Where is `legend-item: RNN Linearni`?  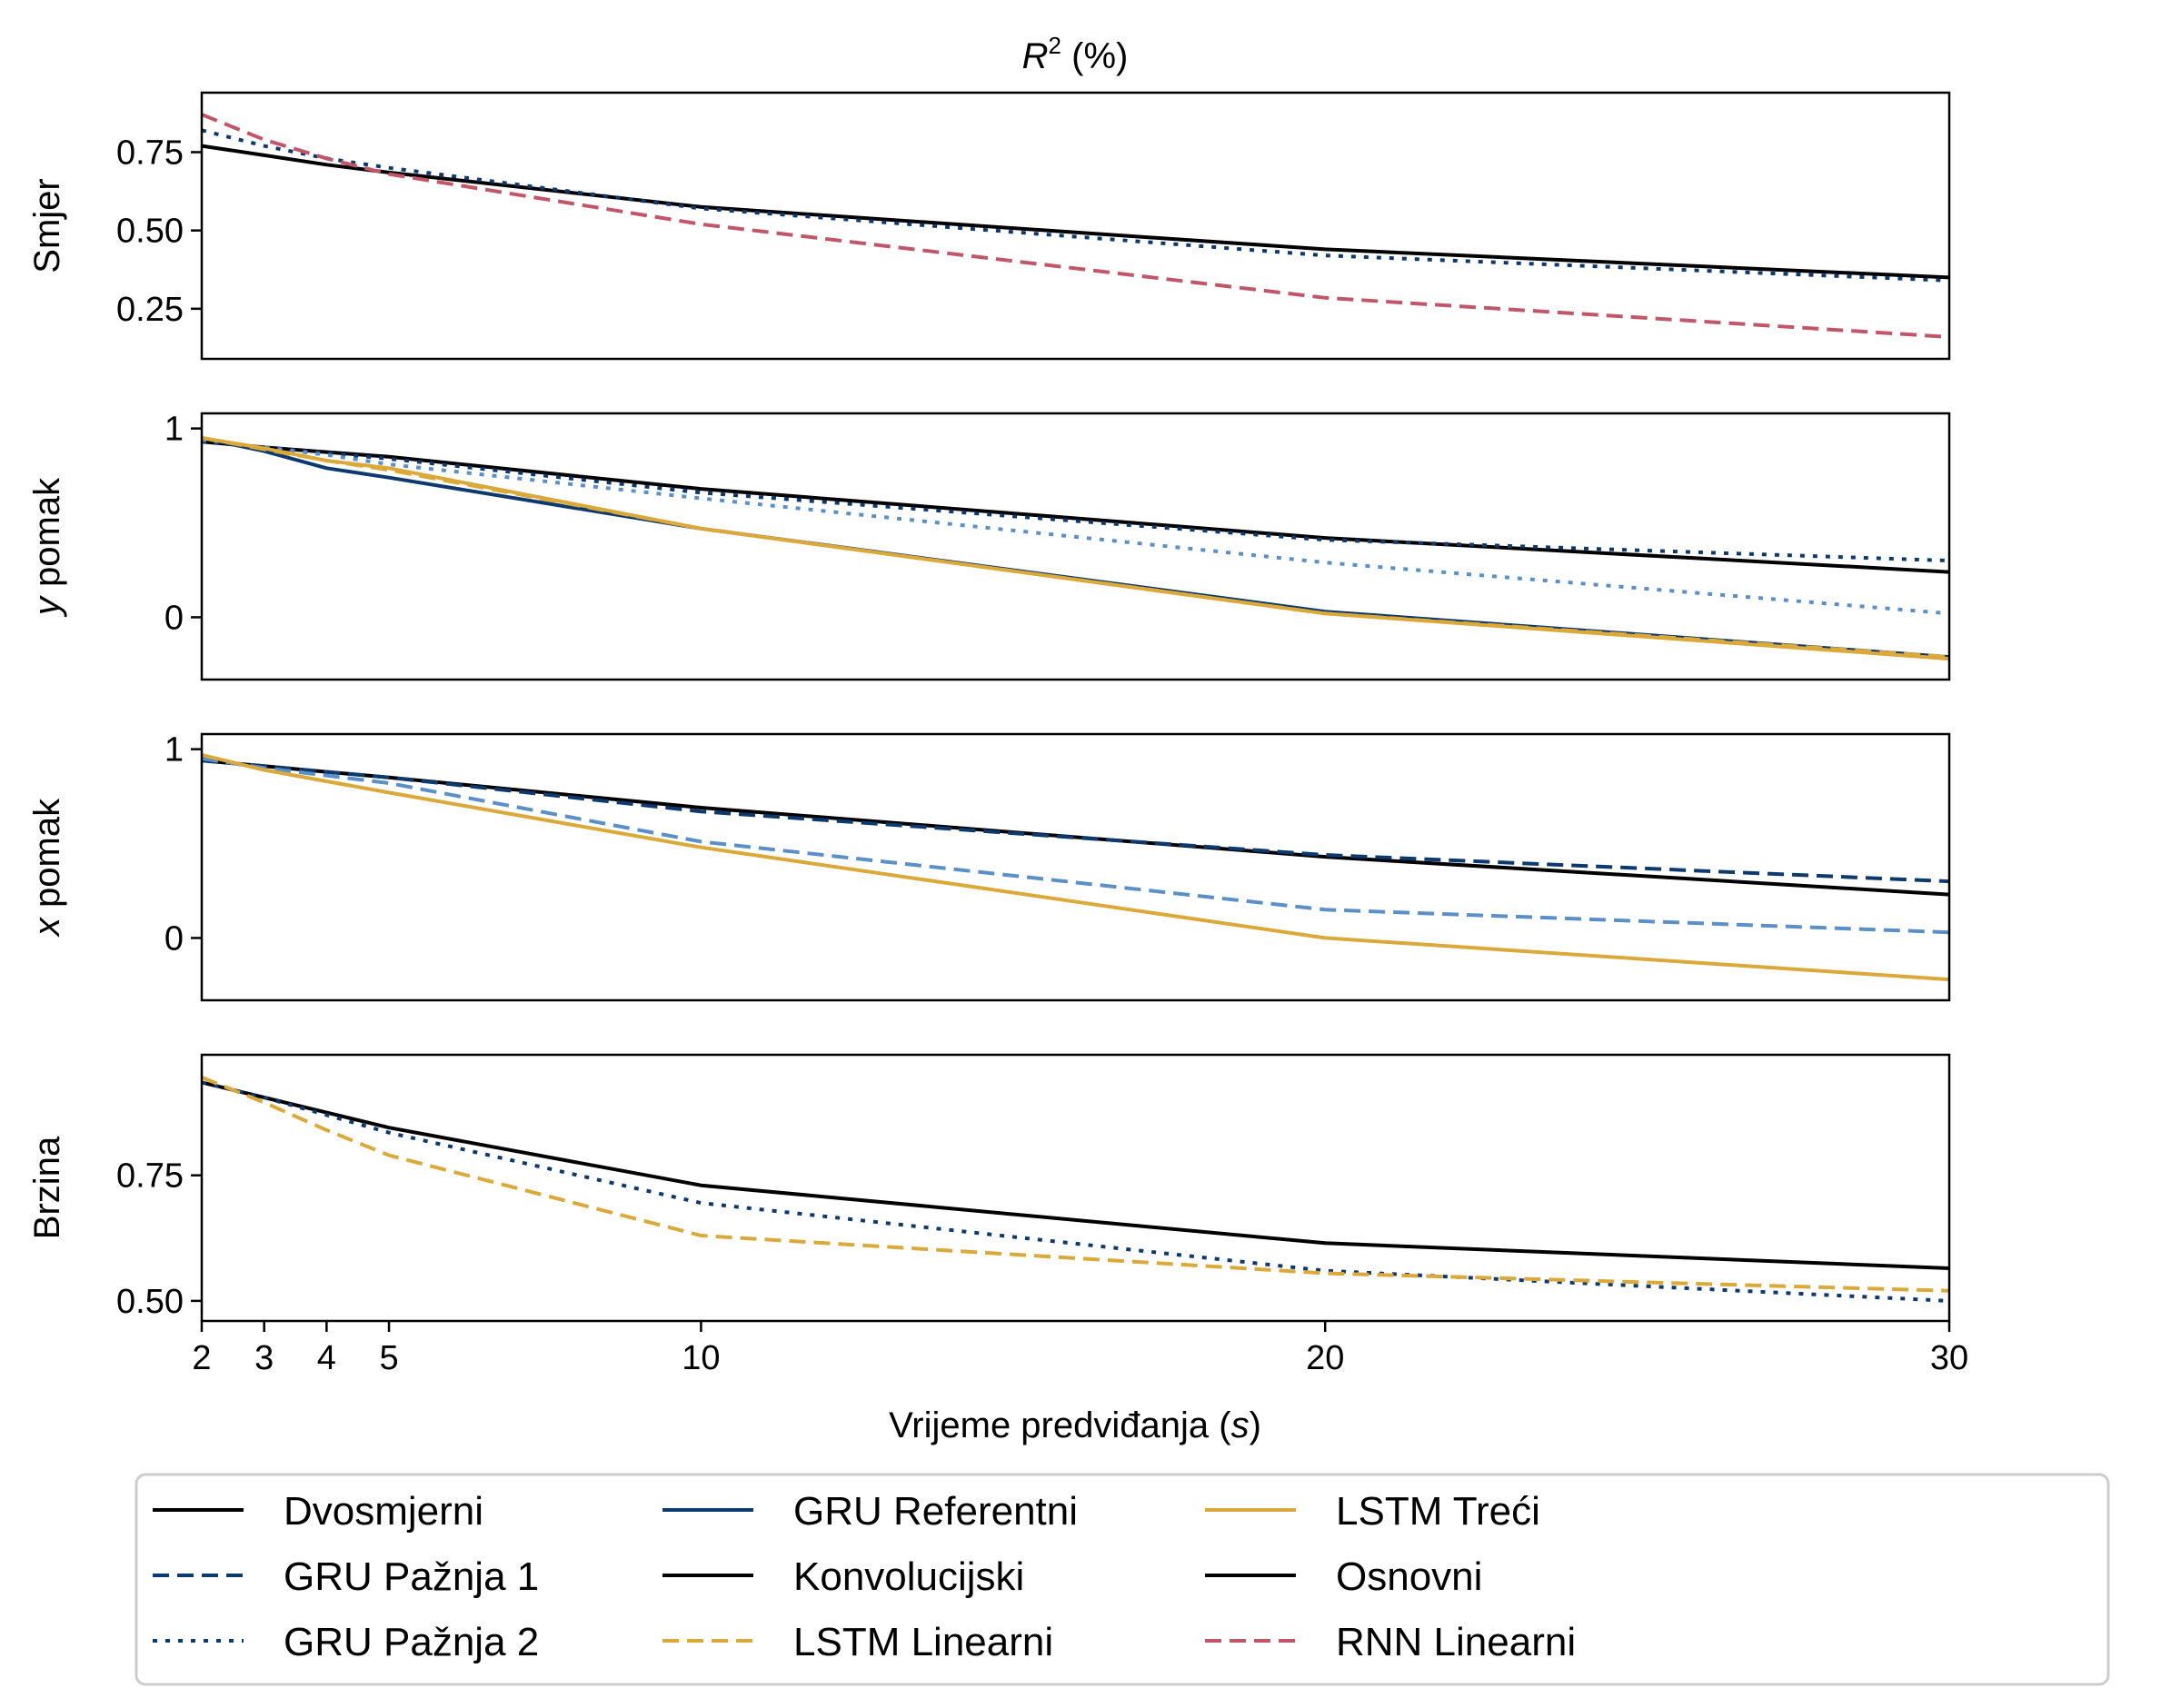 legend-item: RNN Linearni is located at coordinates (1390, 1642).